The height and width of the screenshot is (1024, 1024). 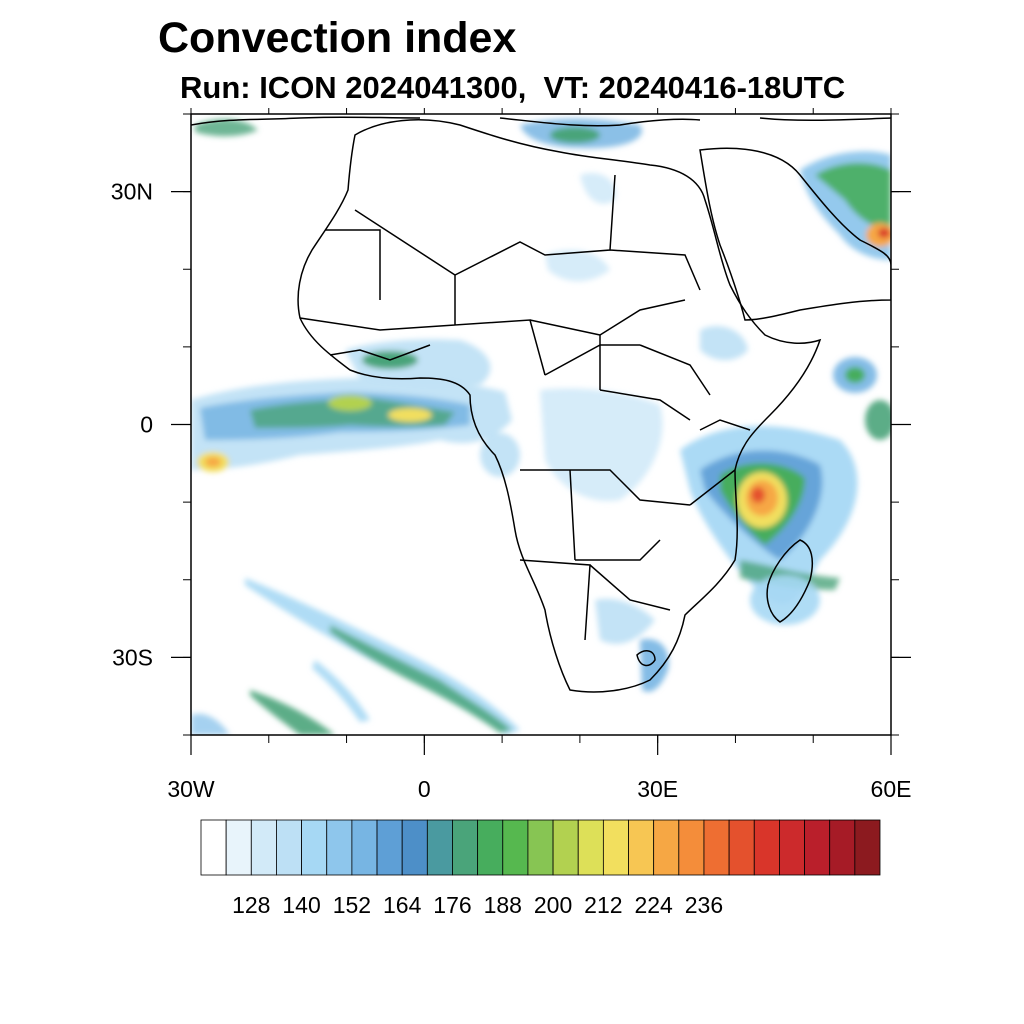 What do you see at coordinates (603, 905) in the screenshot?
I see `colorbar-label: 212` at bounding box center [603, 905].